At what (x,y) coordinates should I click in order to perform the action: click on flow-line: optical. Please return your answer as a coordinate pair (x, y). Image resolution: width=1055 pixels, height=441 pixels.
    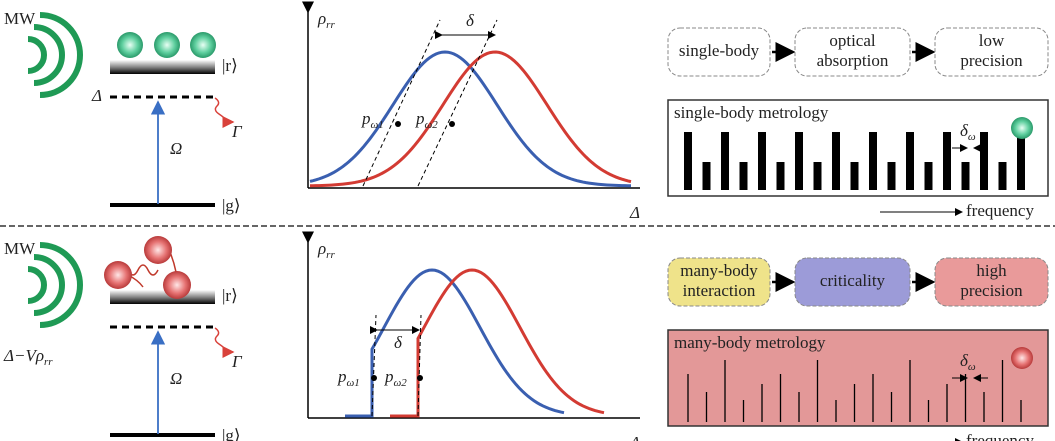
    Looking at the image, I should click on (852, 40).